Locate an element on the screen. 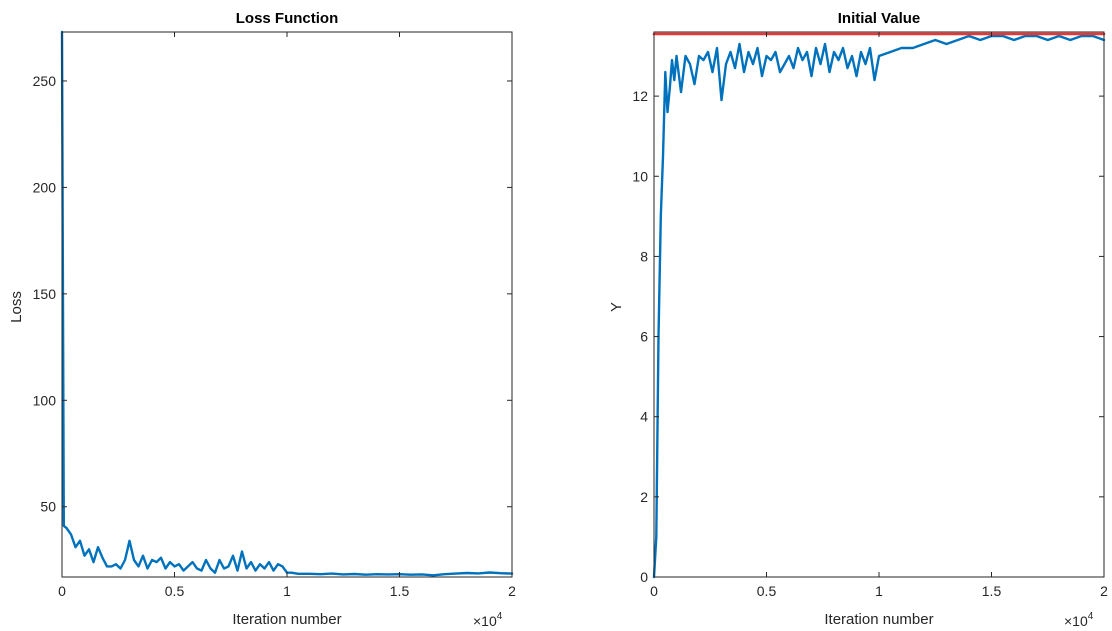 Image resolution: width=1112 pixels, height=631 pixels. initial-value-y-tick-label: 0 is located at coordinates (644, 577).